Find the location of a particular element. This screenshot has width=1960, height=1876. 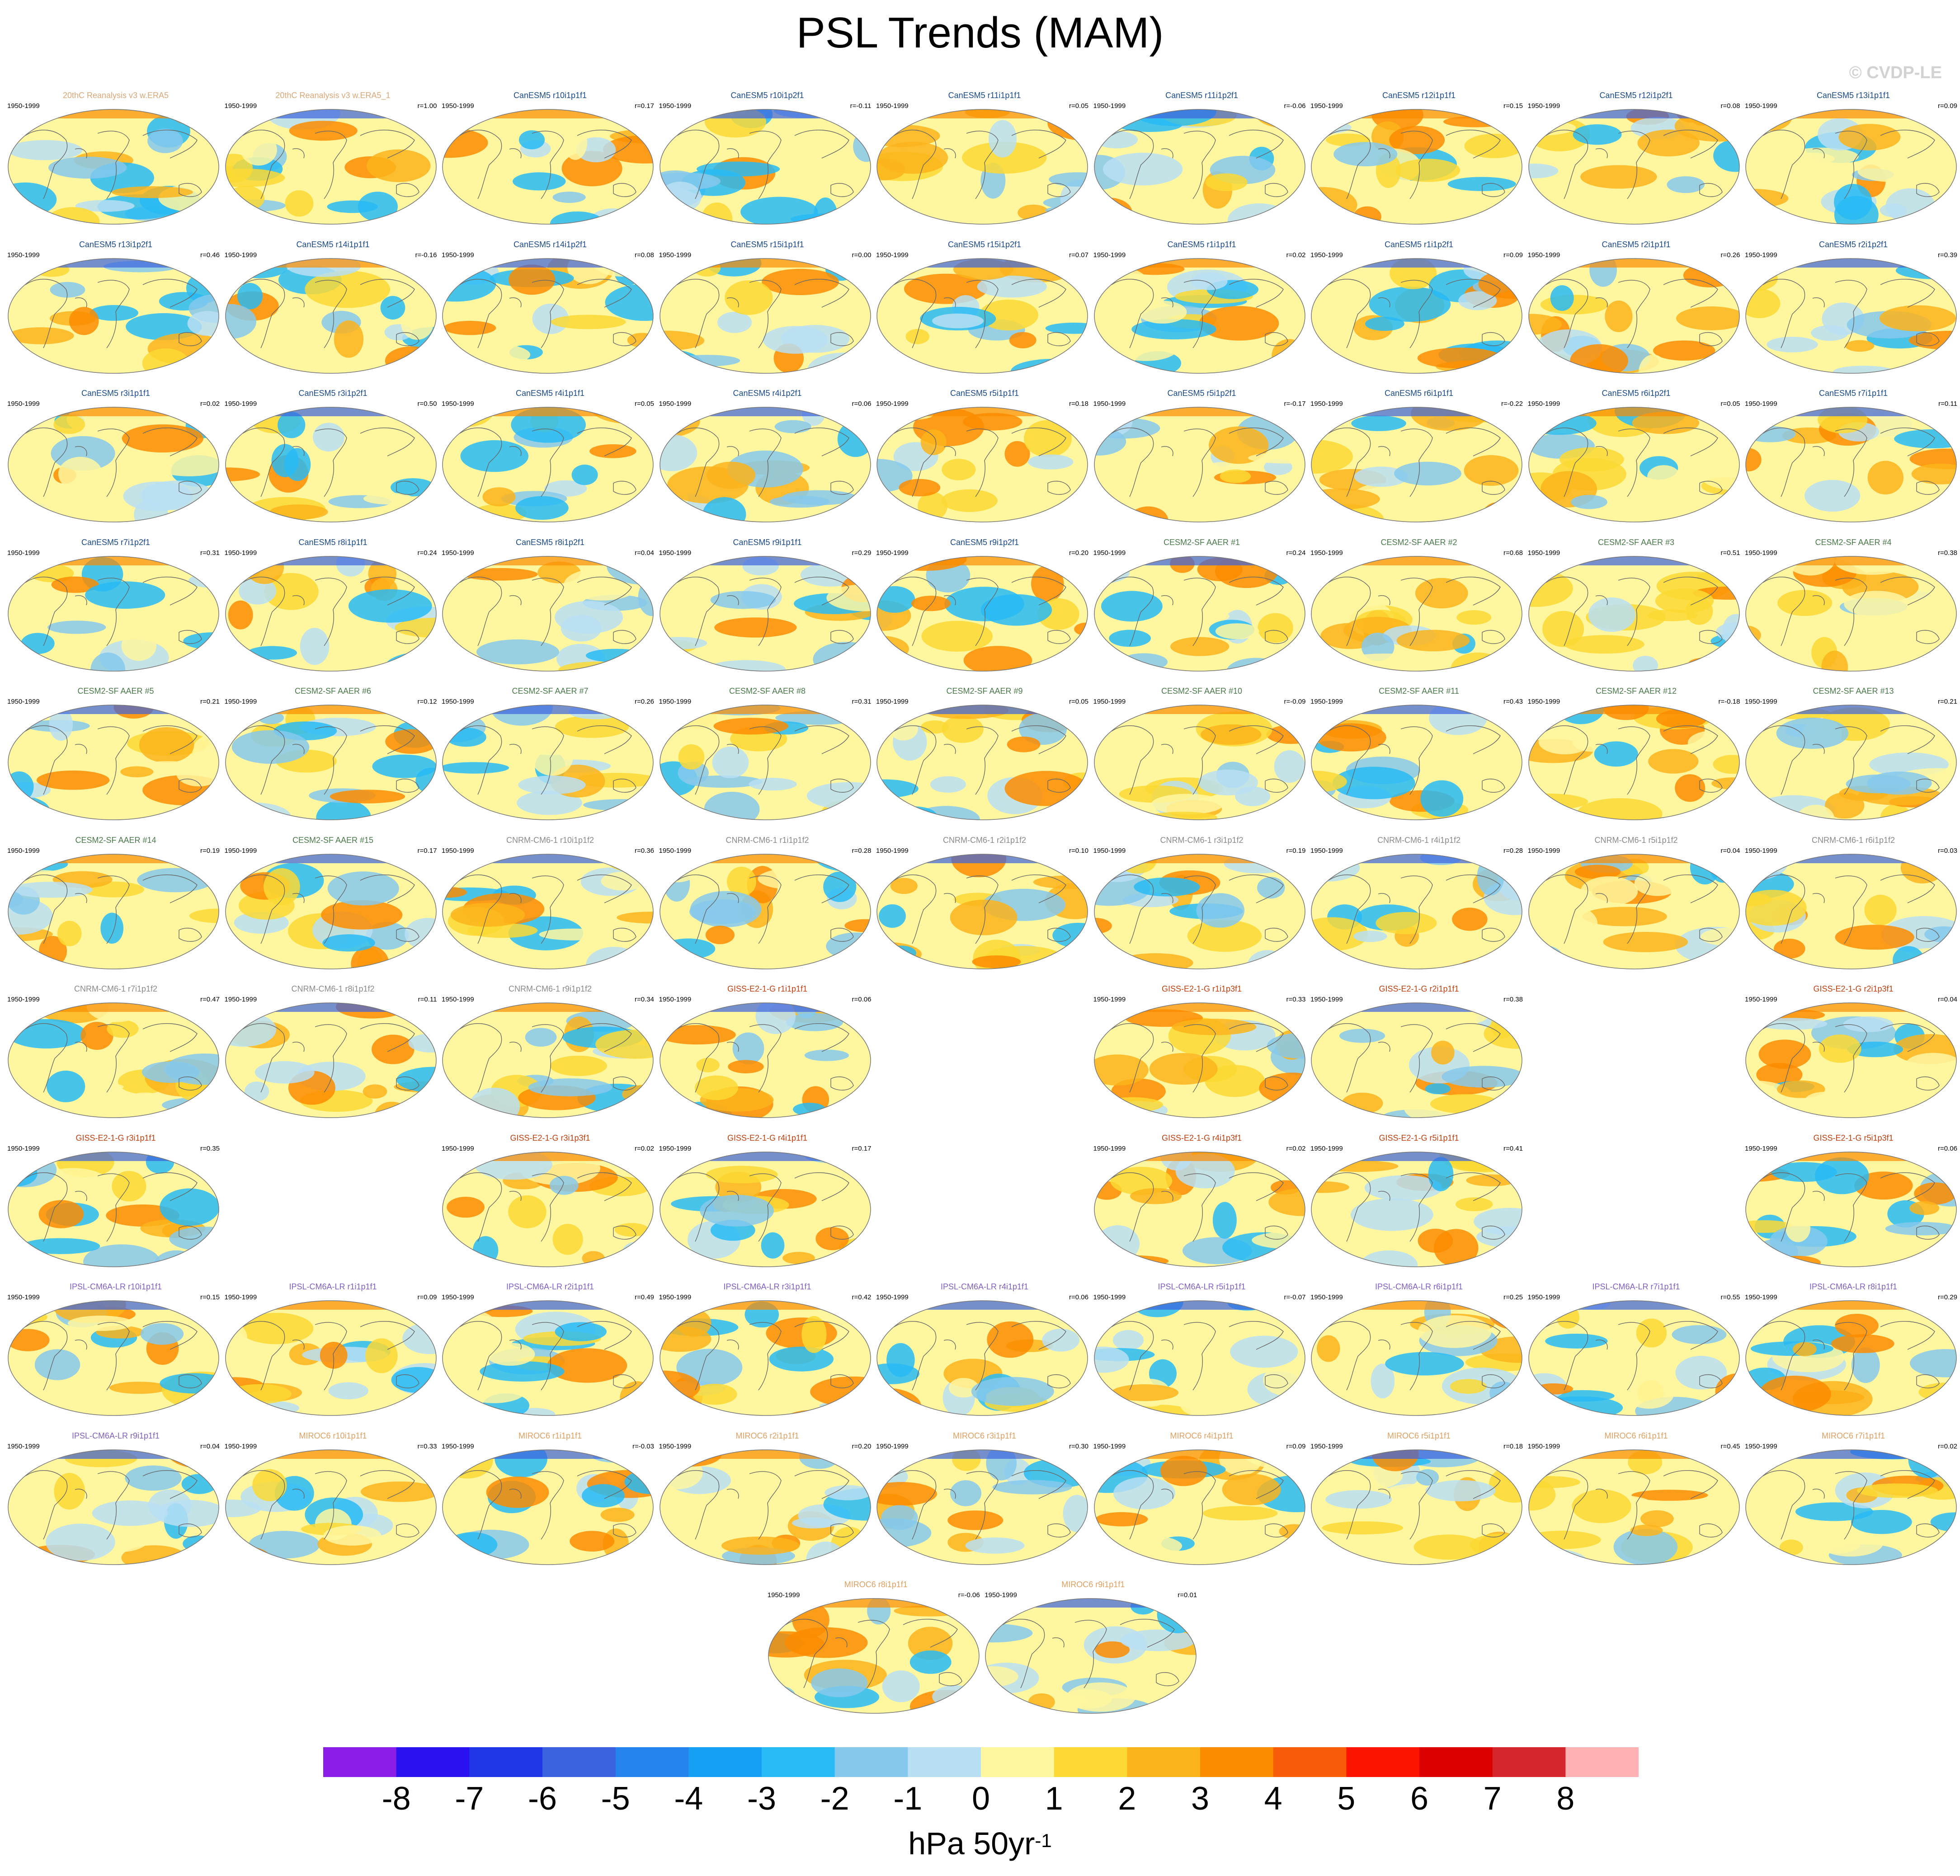

panel-correlation: r=0.38 is located at coordinates (1513, 999).